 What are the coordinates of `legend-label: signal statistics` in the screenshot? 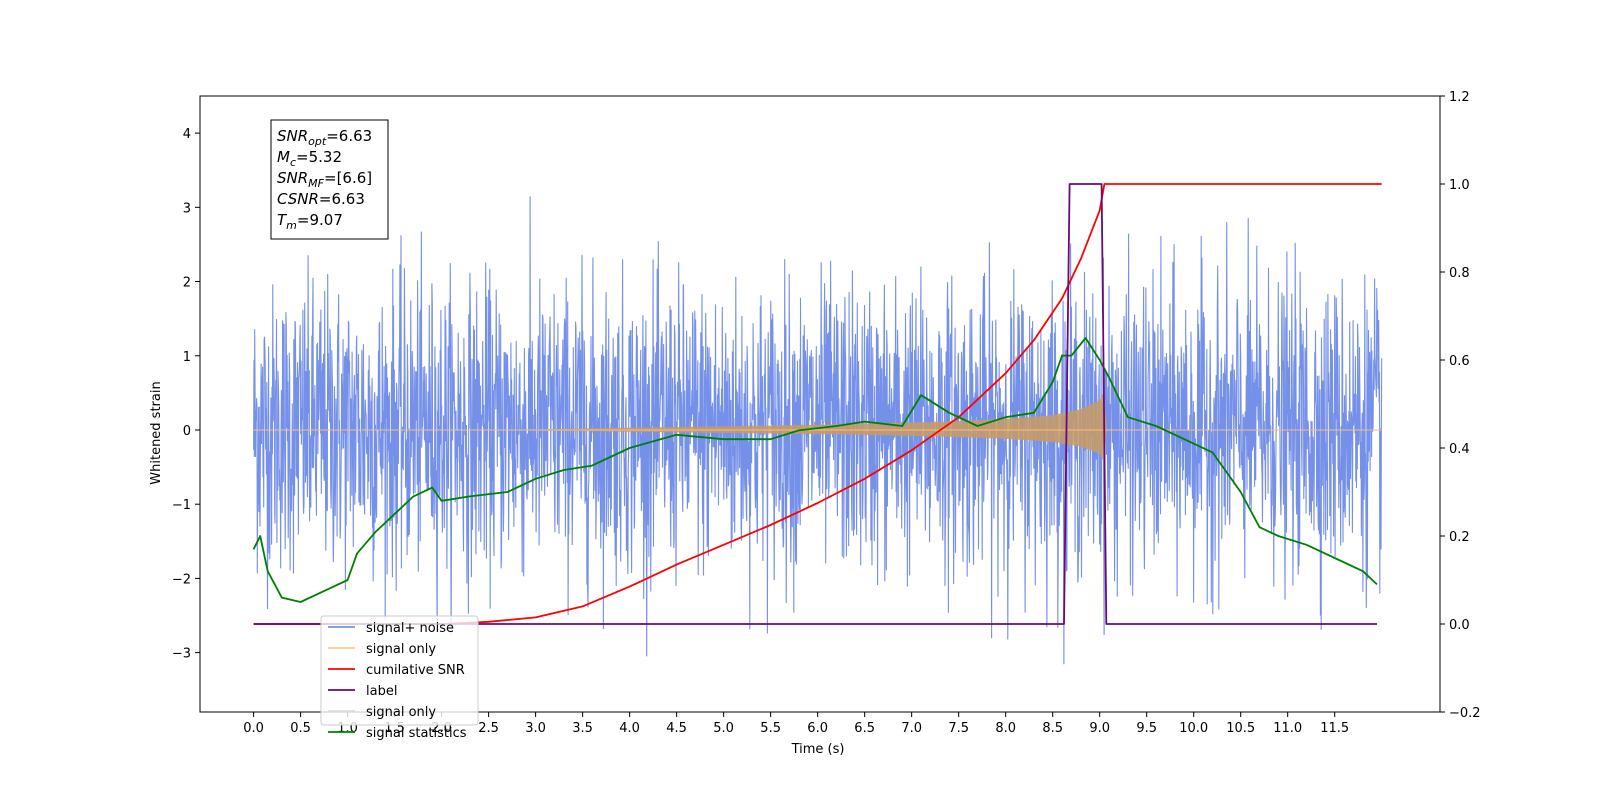 It's located at (416, 733).